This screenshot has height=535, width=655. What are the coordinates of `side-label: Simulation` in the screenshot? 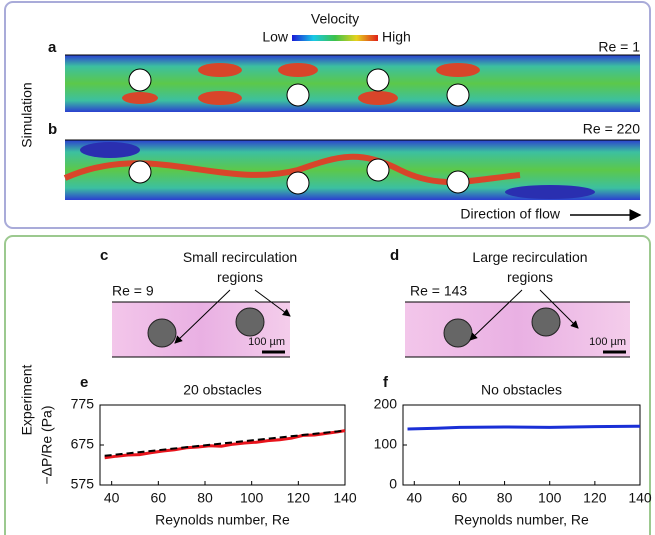 It's located at (27, 114).